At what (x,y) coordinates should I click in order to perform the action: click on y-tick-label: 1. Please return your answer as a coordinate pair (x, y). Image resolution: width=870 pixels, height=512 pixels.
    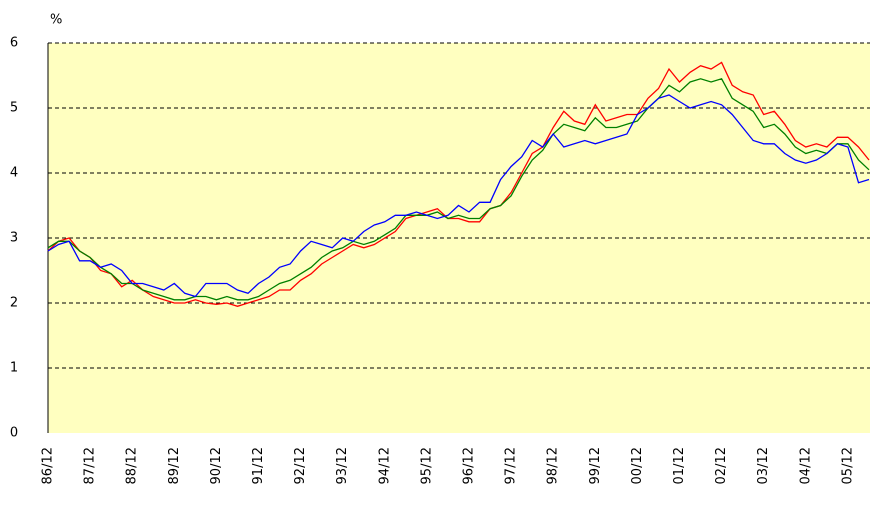
    Looking at the image, I should click on (14, 368).